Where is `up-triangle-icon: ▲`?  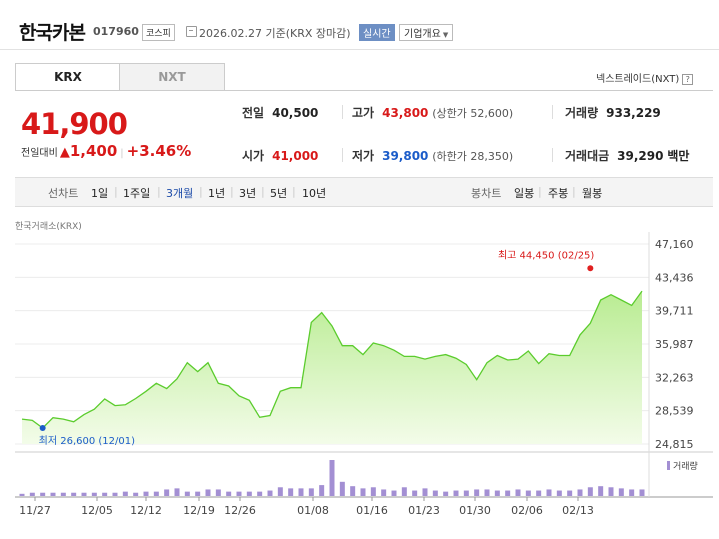
up-triangle-icon: ▲ is located at coordinates (64, 152).